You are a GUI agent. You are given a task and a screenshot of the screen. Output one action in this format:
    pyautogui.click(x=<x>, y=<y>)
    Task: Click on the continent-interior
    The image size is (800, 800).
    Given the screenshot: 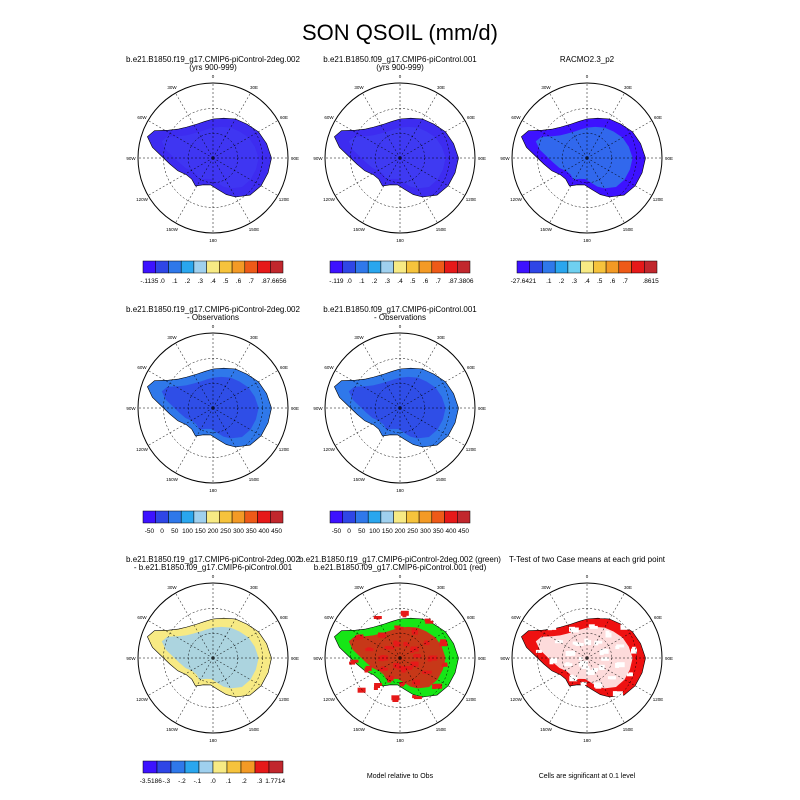 What is the action you would take?
    pyautogui.click(x=584, y=157)
    